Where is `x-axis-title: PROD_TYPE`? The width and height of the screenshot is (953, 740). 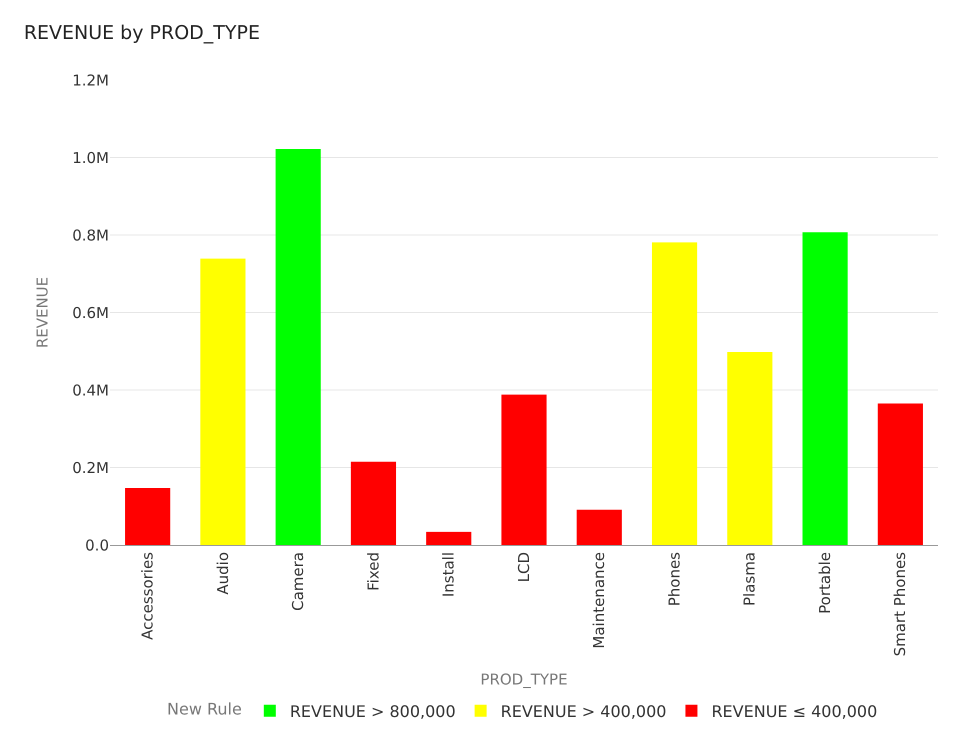 x-axis-title: PROD_TYPE is located at coordinates (524, 679).